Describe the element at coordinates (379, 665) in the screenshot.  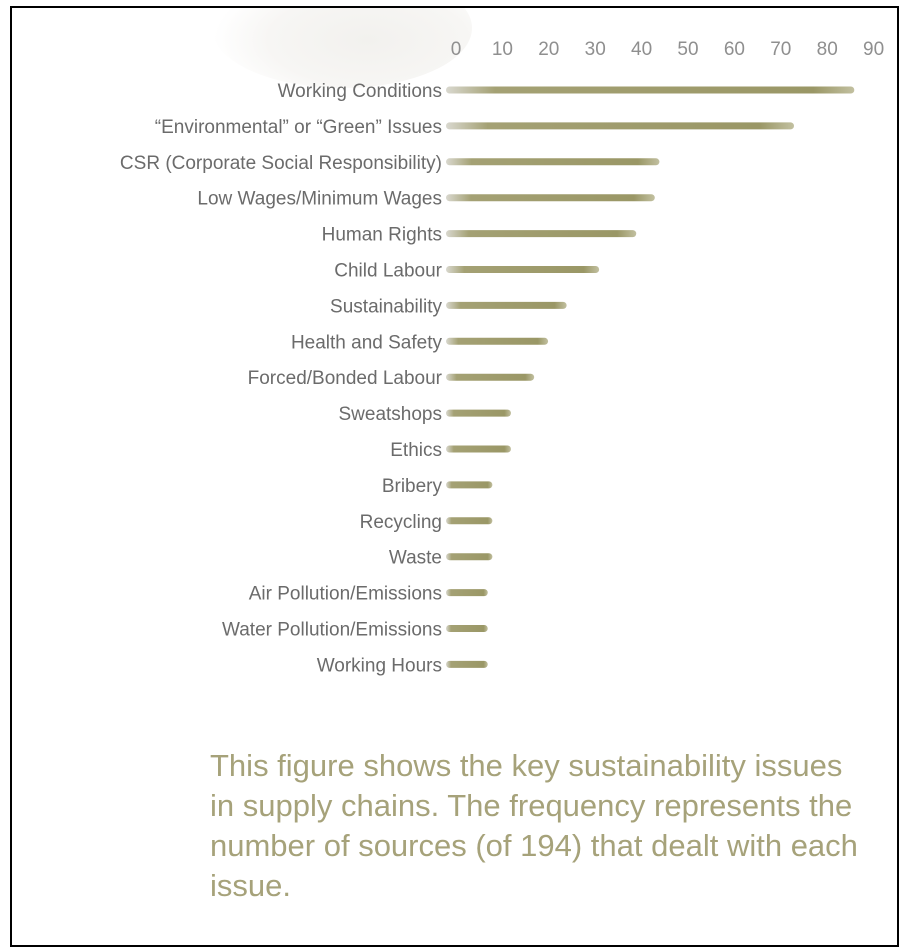
I see `category-label: Working Hours` at that location.